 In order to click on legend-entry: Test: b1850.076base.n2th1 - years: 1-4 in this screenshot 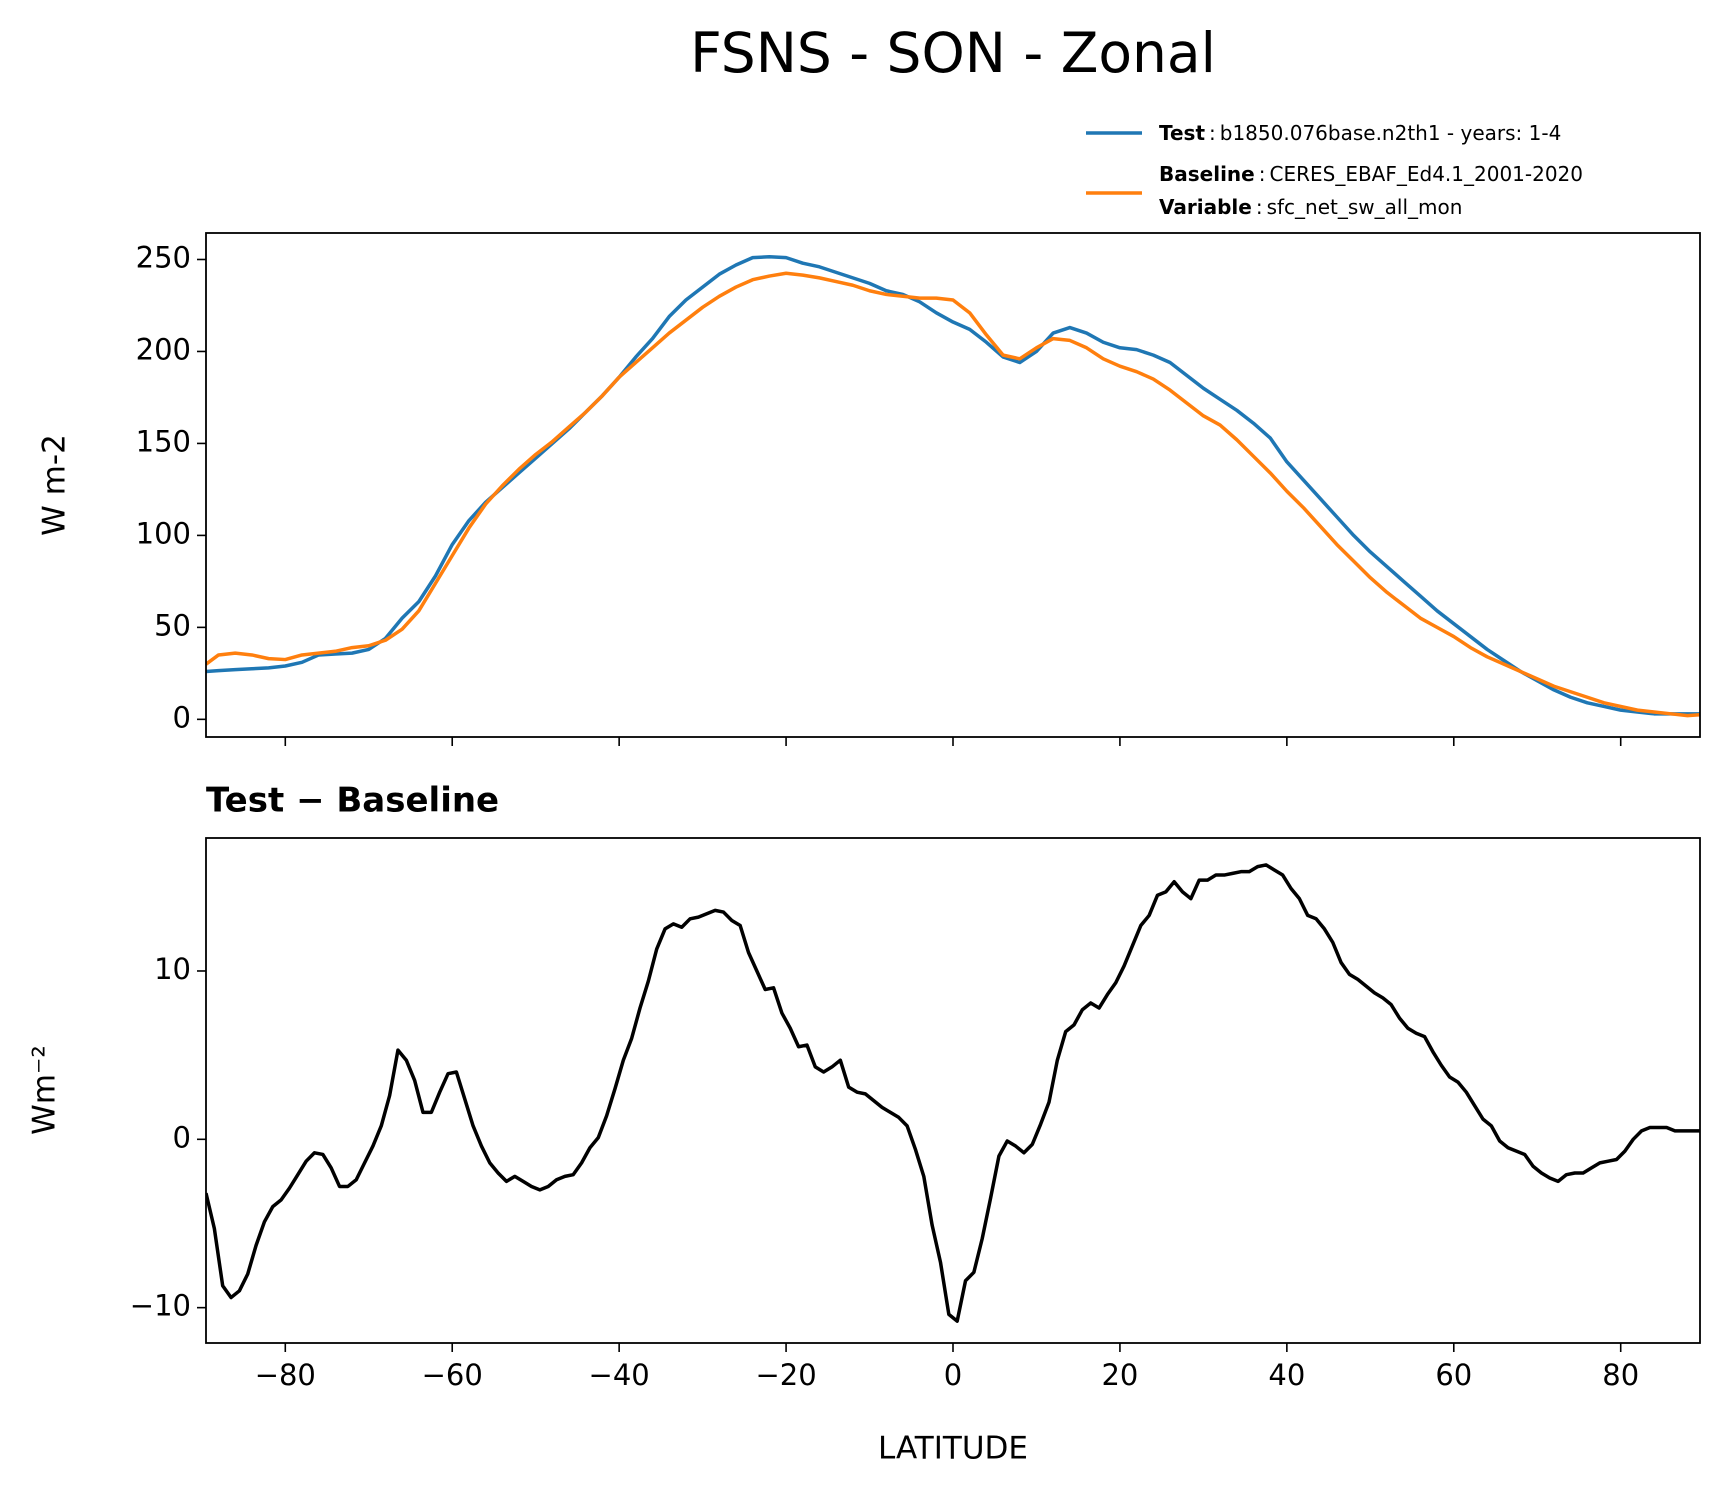, I will do `click(1360, 133)`.